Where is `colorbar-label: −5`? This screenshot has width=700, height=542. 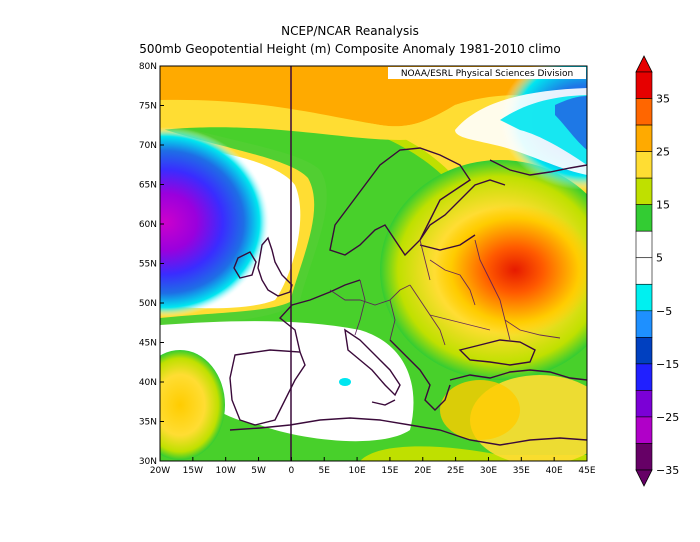
colorbar-label: −5 is located at coordinates (664, 311).